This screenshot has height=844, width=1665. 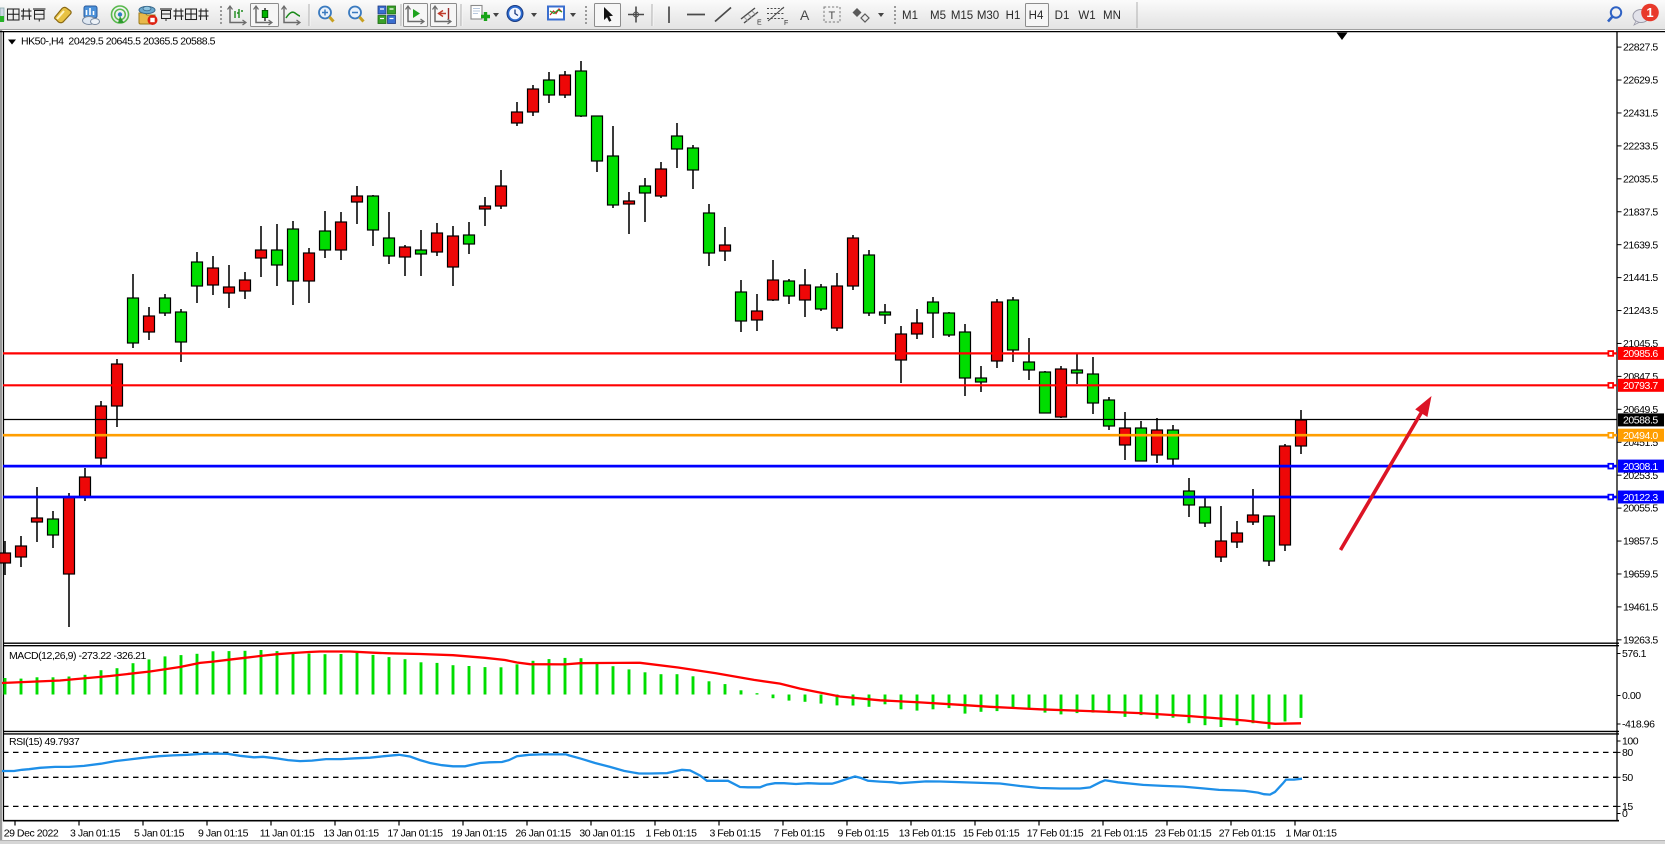 What do you see at coordinates (287, 834) in the screenshot?
I see `svg-text: 11 Jan 01:15` at bounding box center [287, 834].